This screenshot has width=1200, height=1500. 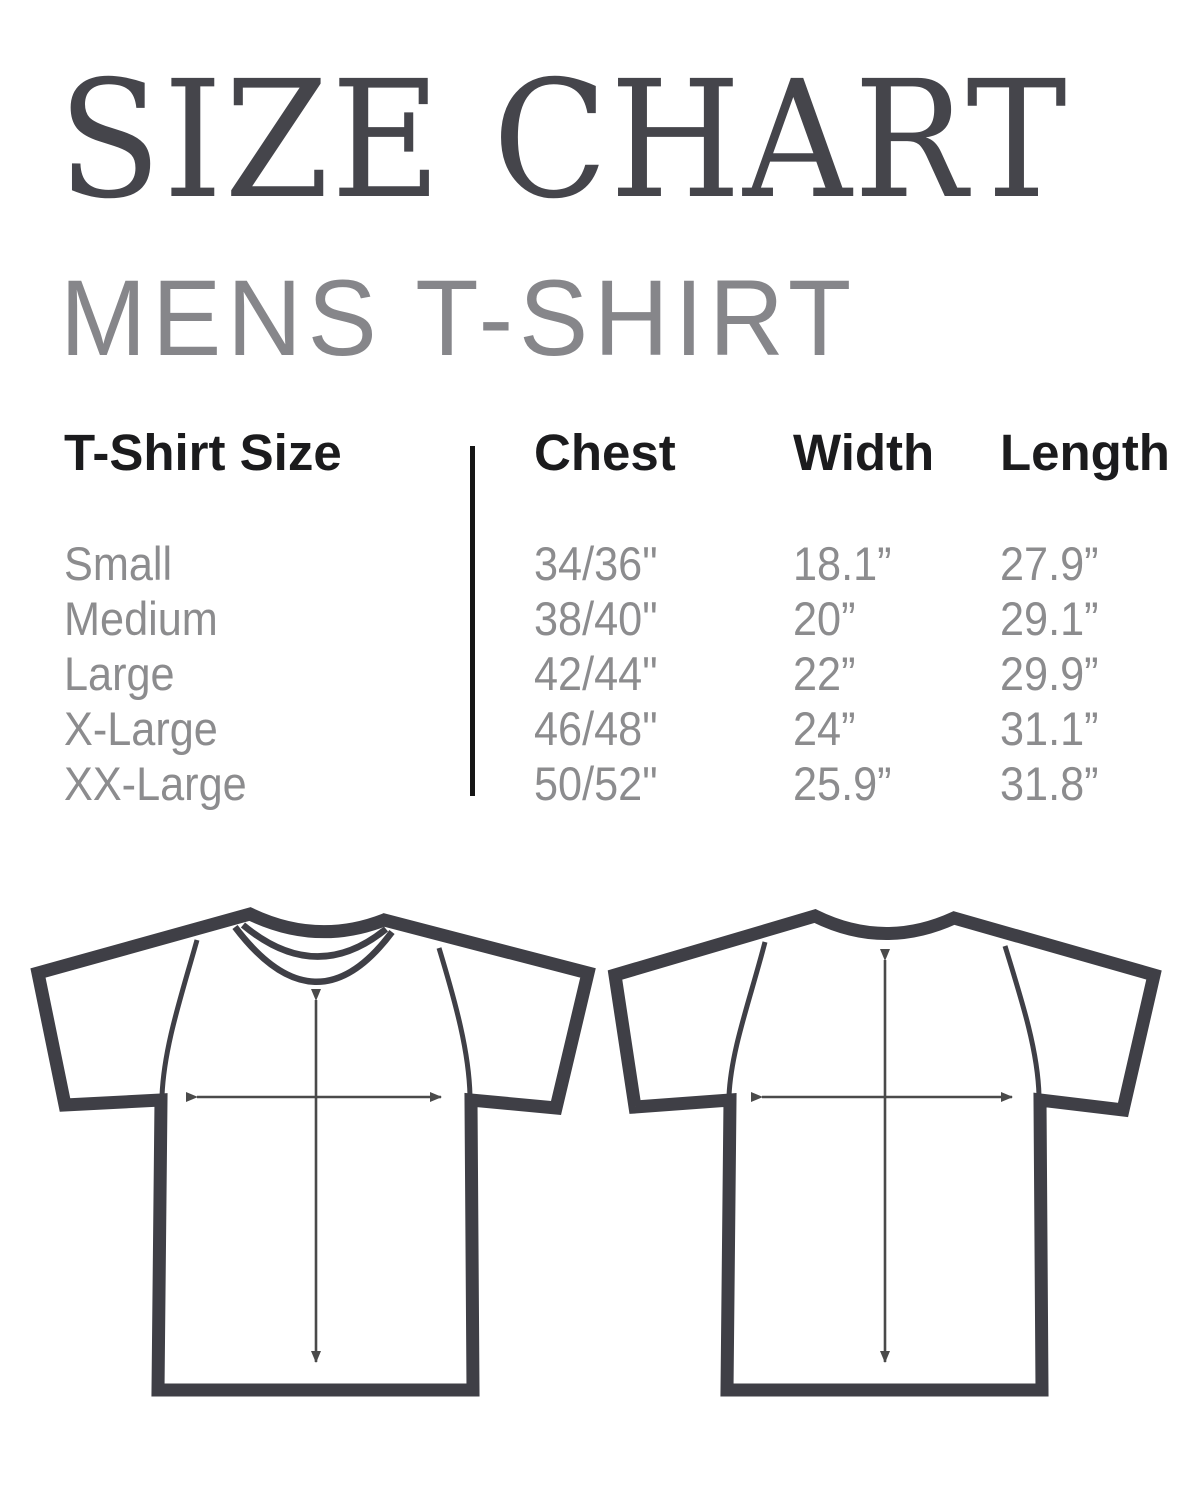 What do you see at coordinates (596, 783) in the screenshot?
I see `chest-cell: 50/52"` at bounding box center [596, 783].